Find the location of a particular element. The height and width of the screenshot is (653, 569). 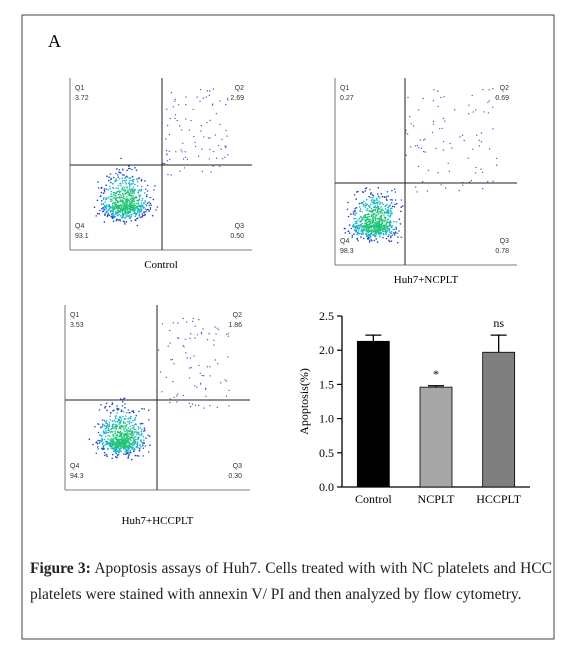

quadrant-value: 0.27 is located at coordinates (347, 98).